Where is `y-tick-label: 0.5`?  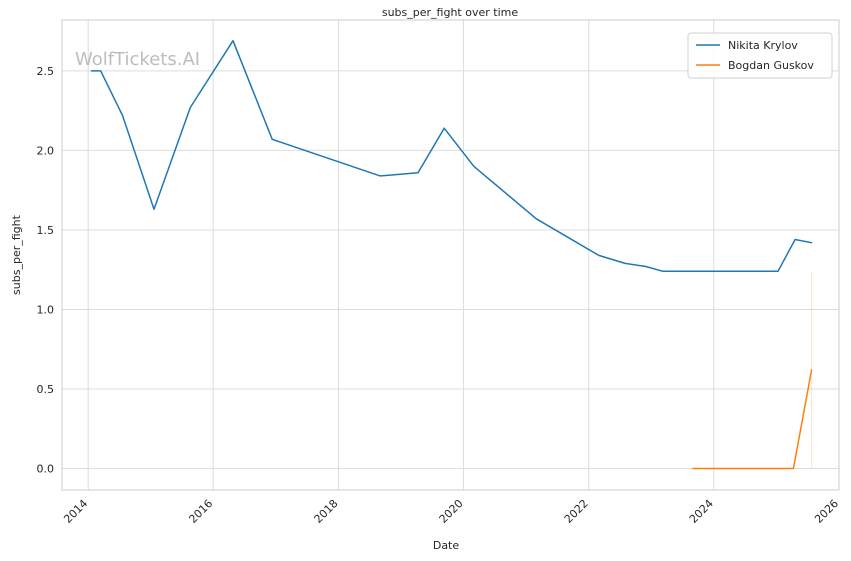 y-tick-label: 0.5 is located at coordinates (46, 389).